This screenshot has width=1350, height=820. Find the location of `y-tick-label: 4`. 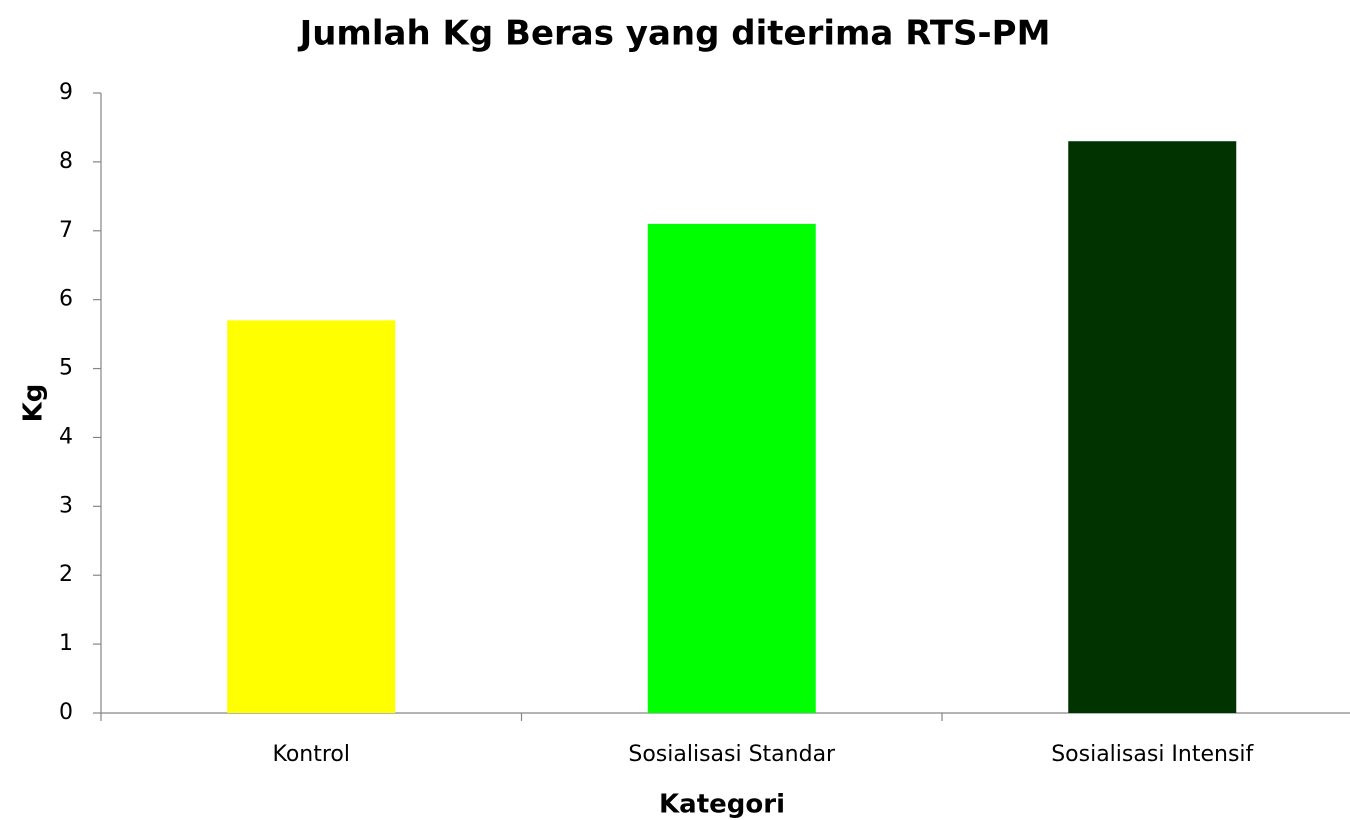

y-tick-label: 4 is located at coordinates (66, 436).